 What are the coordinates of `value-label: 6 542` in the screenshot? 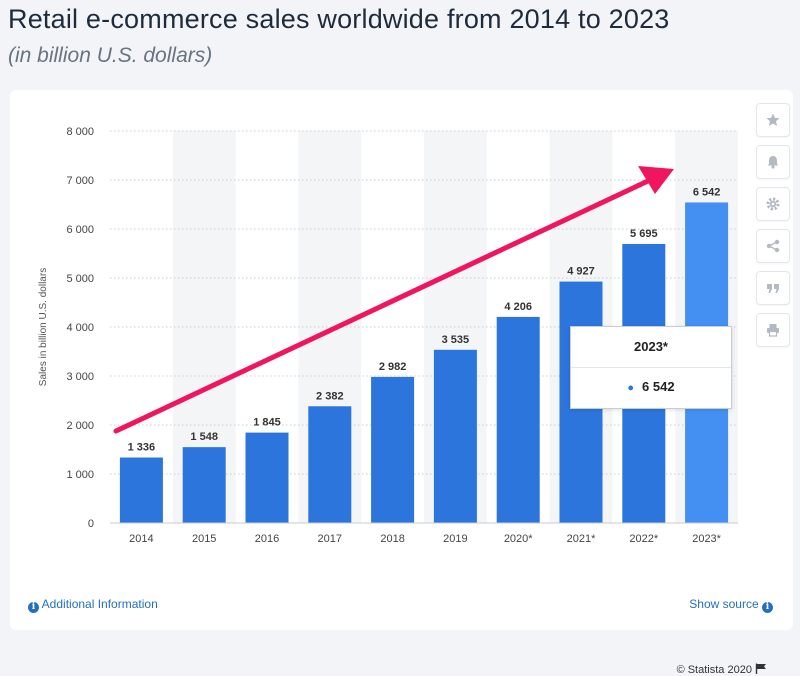 It's located at (707, 192).